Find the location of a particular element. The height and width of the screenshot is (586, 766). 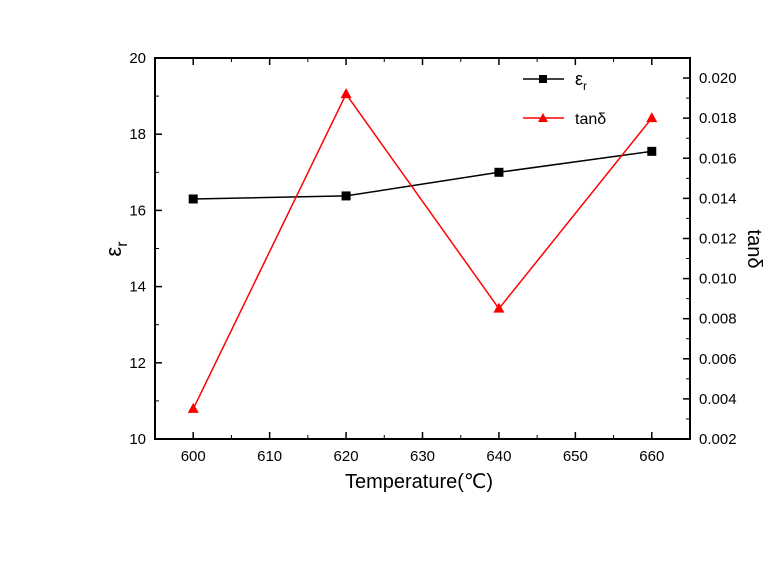

y-right-tick-label: 0.006 is located at coordinates (718, 359).